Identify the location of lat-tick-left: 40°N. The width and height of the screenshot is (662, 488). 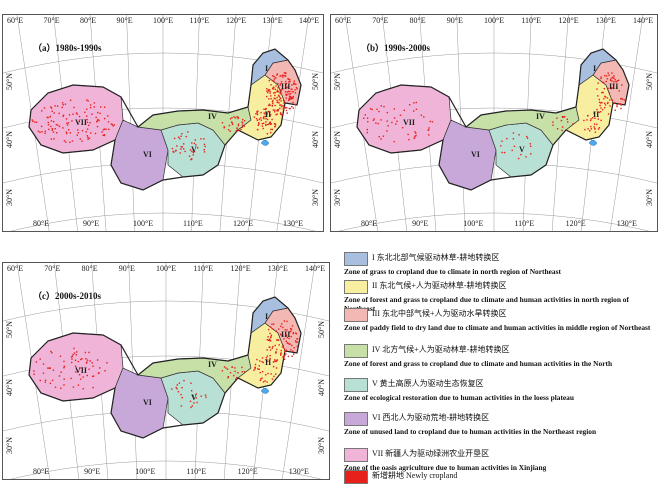
(337, 139).